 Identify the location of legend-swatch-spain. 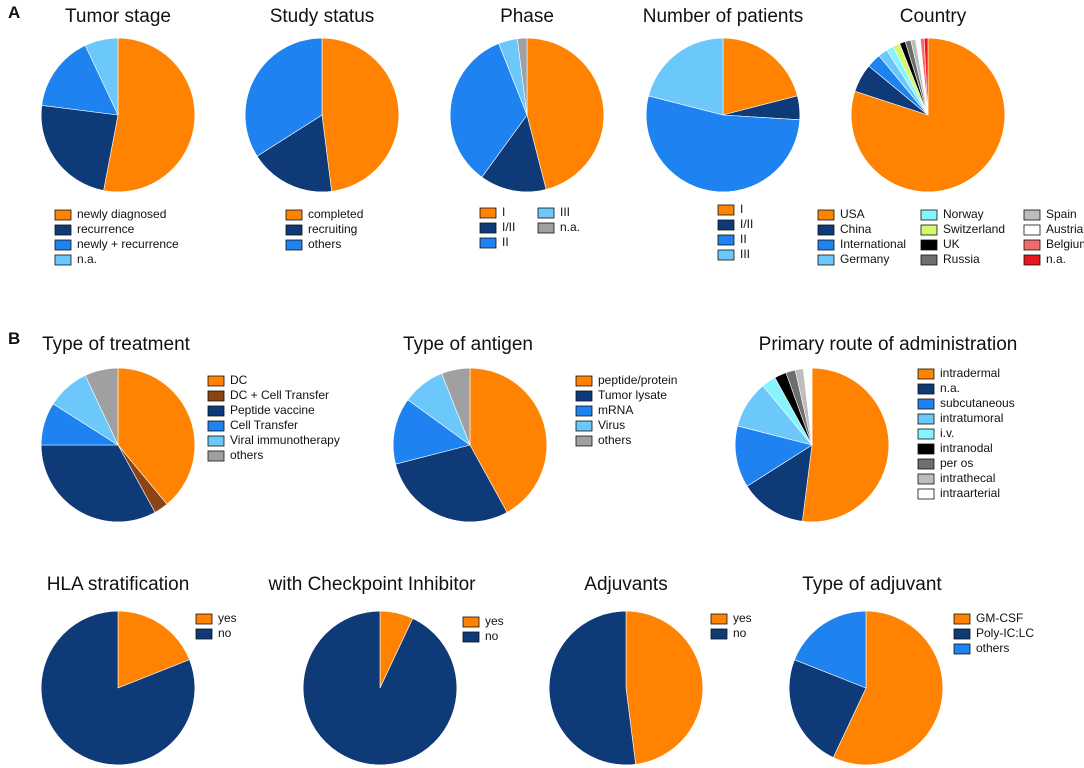
(1032, 215).